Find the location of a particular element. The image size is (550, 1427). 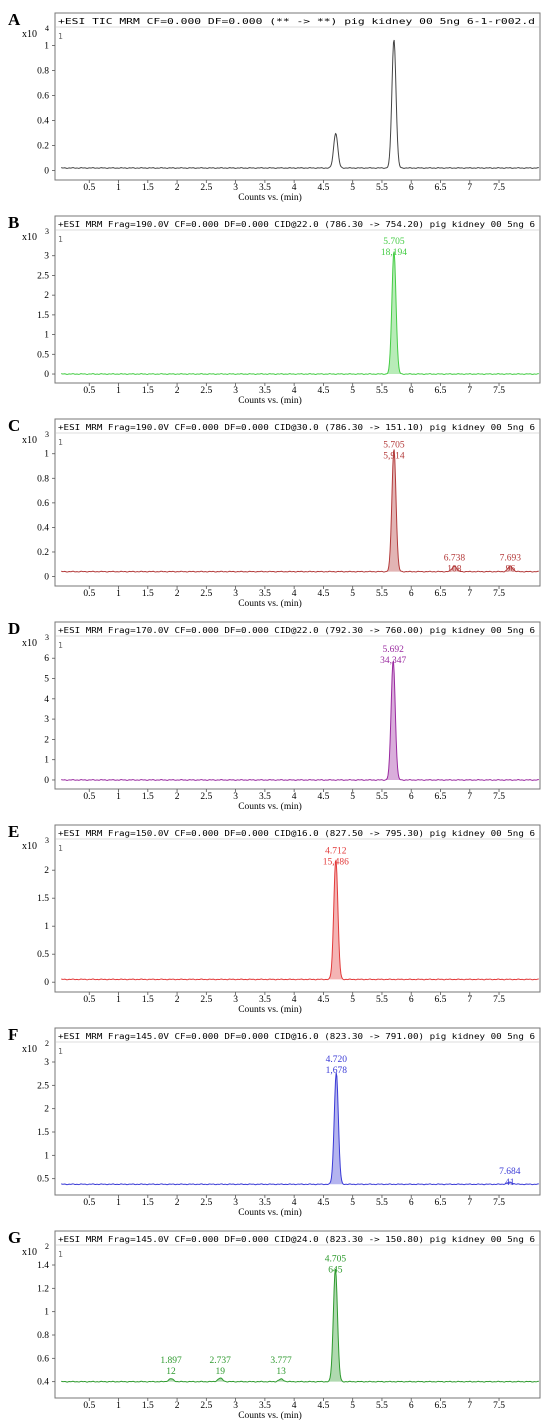

x-tick-label: 6.5 is located at coordinates (441, 391).